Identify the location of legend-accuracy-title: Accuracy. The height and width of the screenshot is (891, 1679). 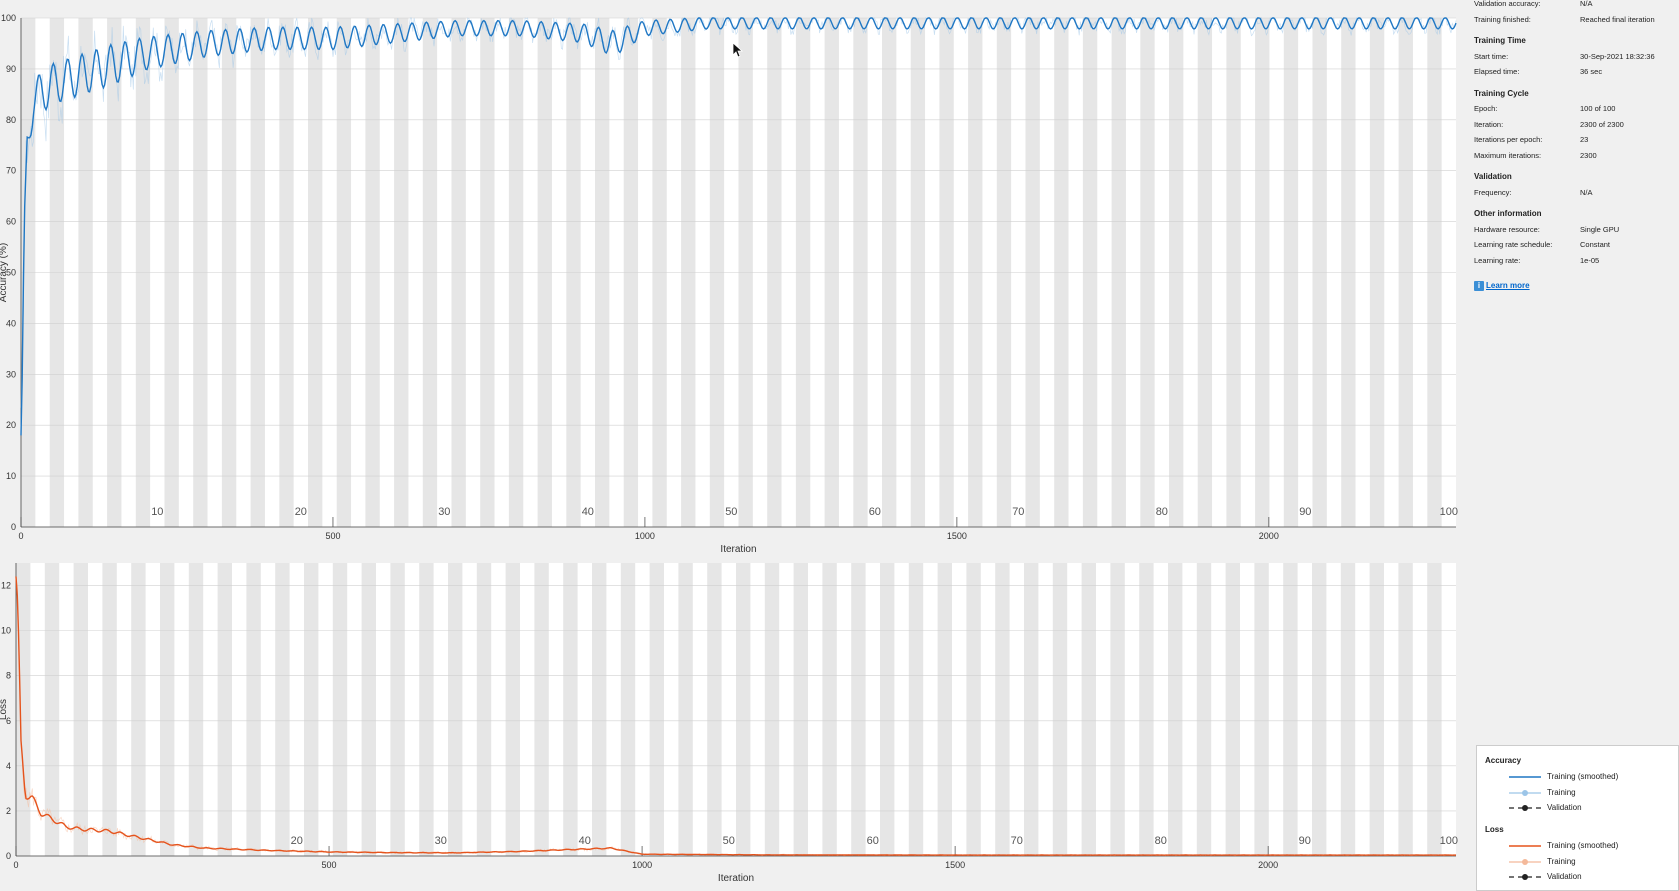
(1503, 760).